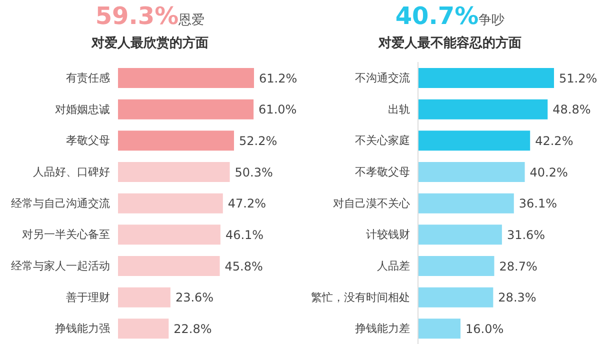 This screenshot has width=600, height=344. I want to click on y-tick-label: 对自己漠不关心, so click(371, 203).